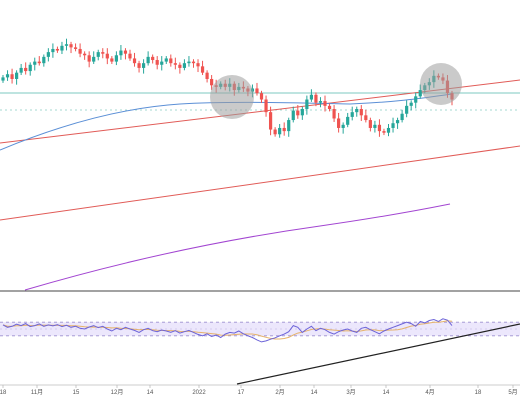 The height and width of the screenshot is (405, 520). Describe the element at coordinates (429, 392) in the screenshot. I see `x-tick-label: 4月` at that location.